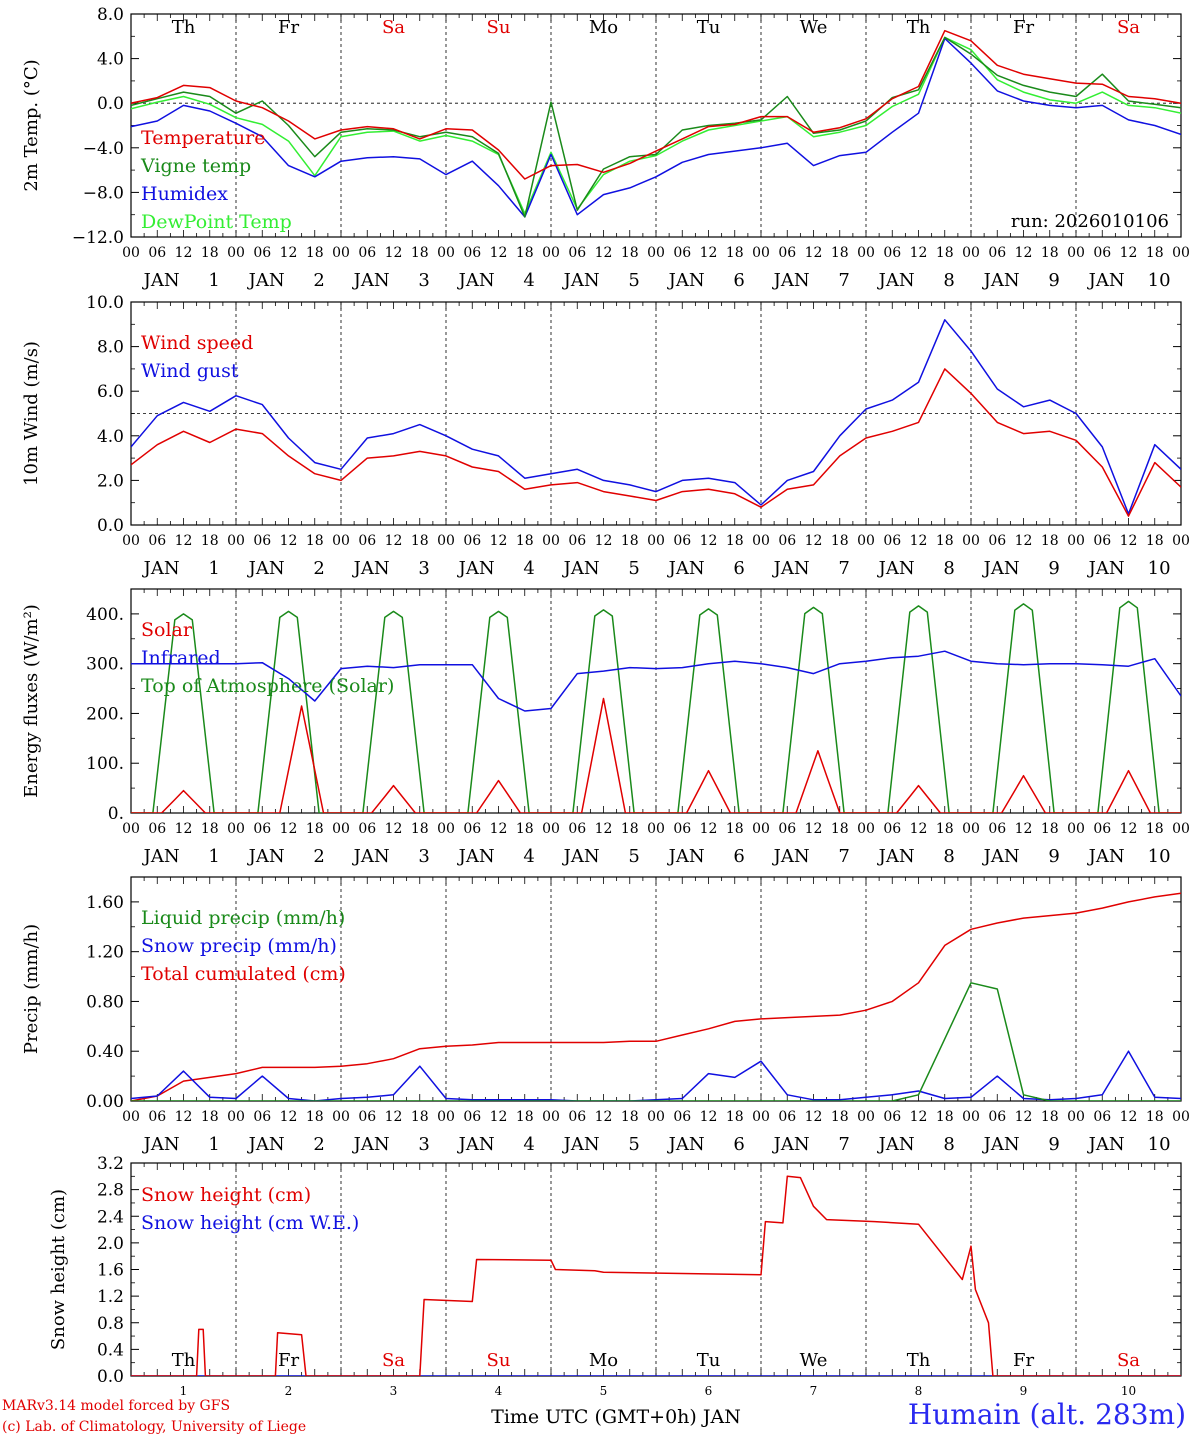 Image resolution: width=1194 pixels, height=1440 pixels. I want to click on series-group, so click(656, 123).